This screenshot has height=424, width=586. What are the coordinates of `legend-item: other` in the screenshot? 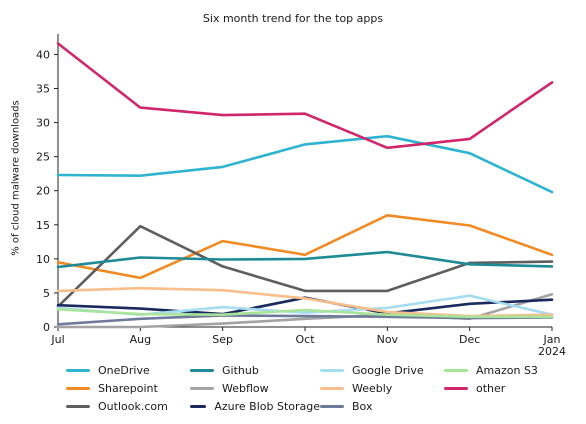 It's located at (499, 388).